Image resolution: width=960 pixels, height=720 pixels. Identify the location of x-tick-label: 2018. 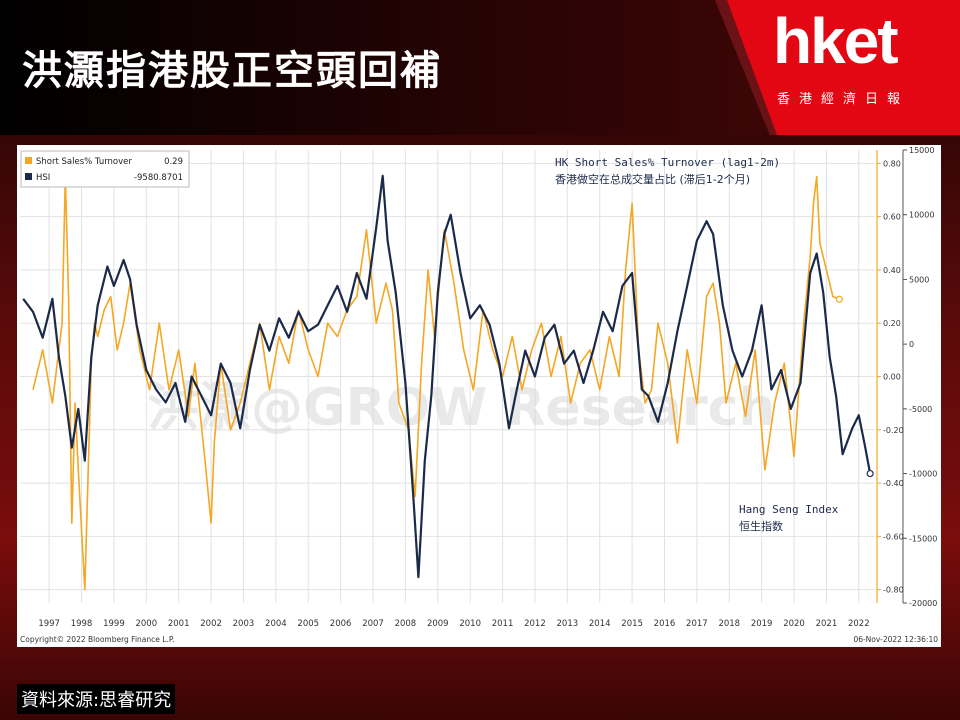
(729, 624).